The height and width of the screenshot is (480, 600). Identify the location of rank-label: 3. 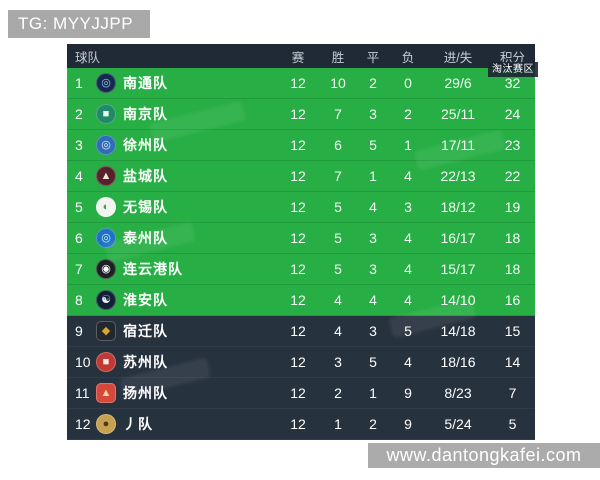
(79, 145).